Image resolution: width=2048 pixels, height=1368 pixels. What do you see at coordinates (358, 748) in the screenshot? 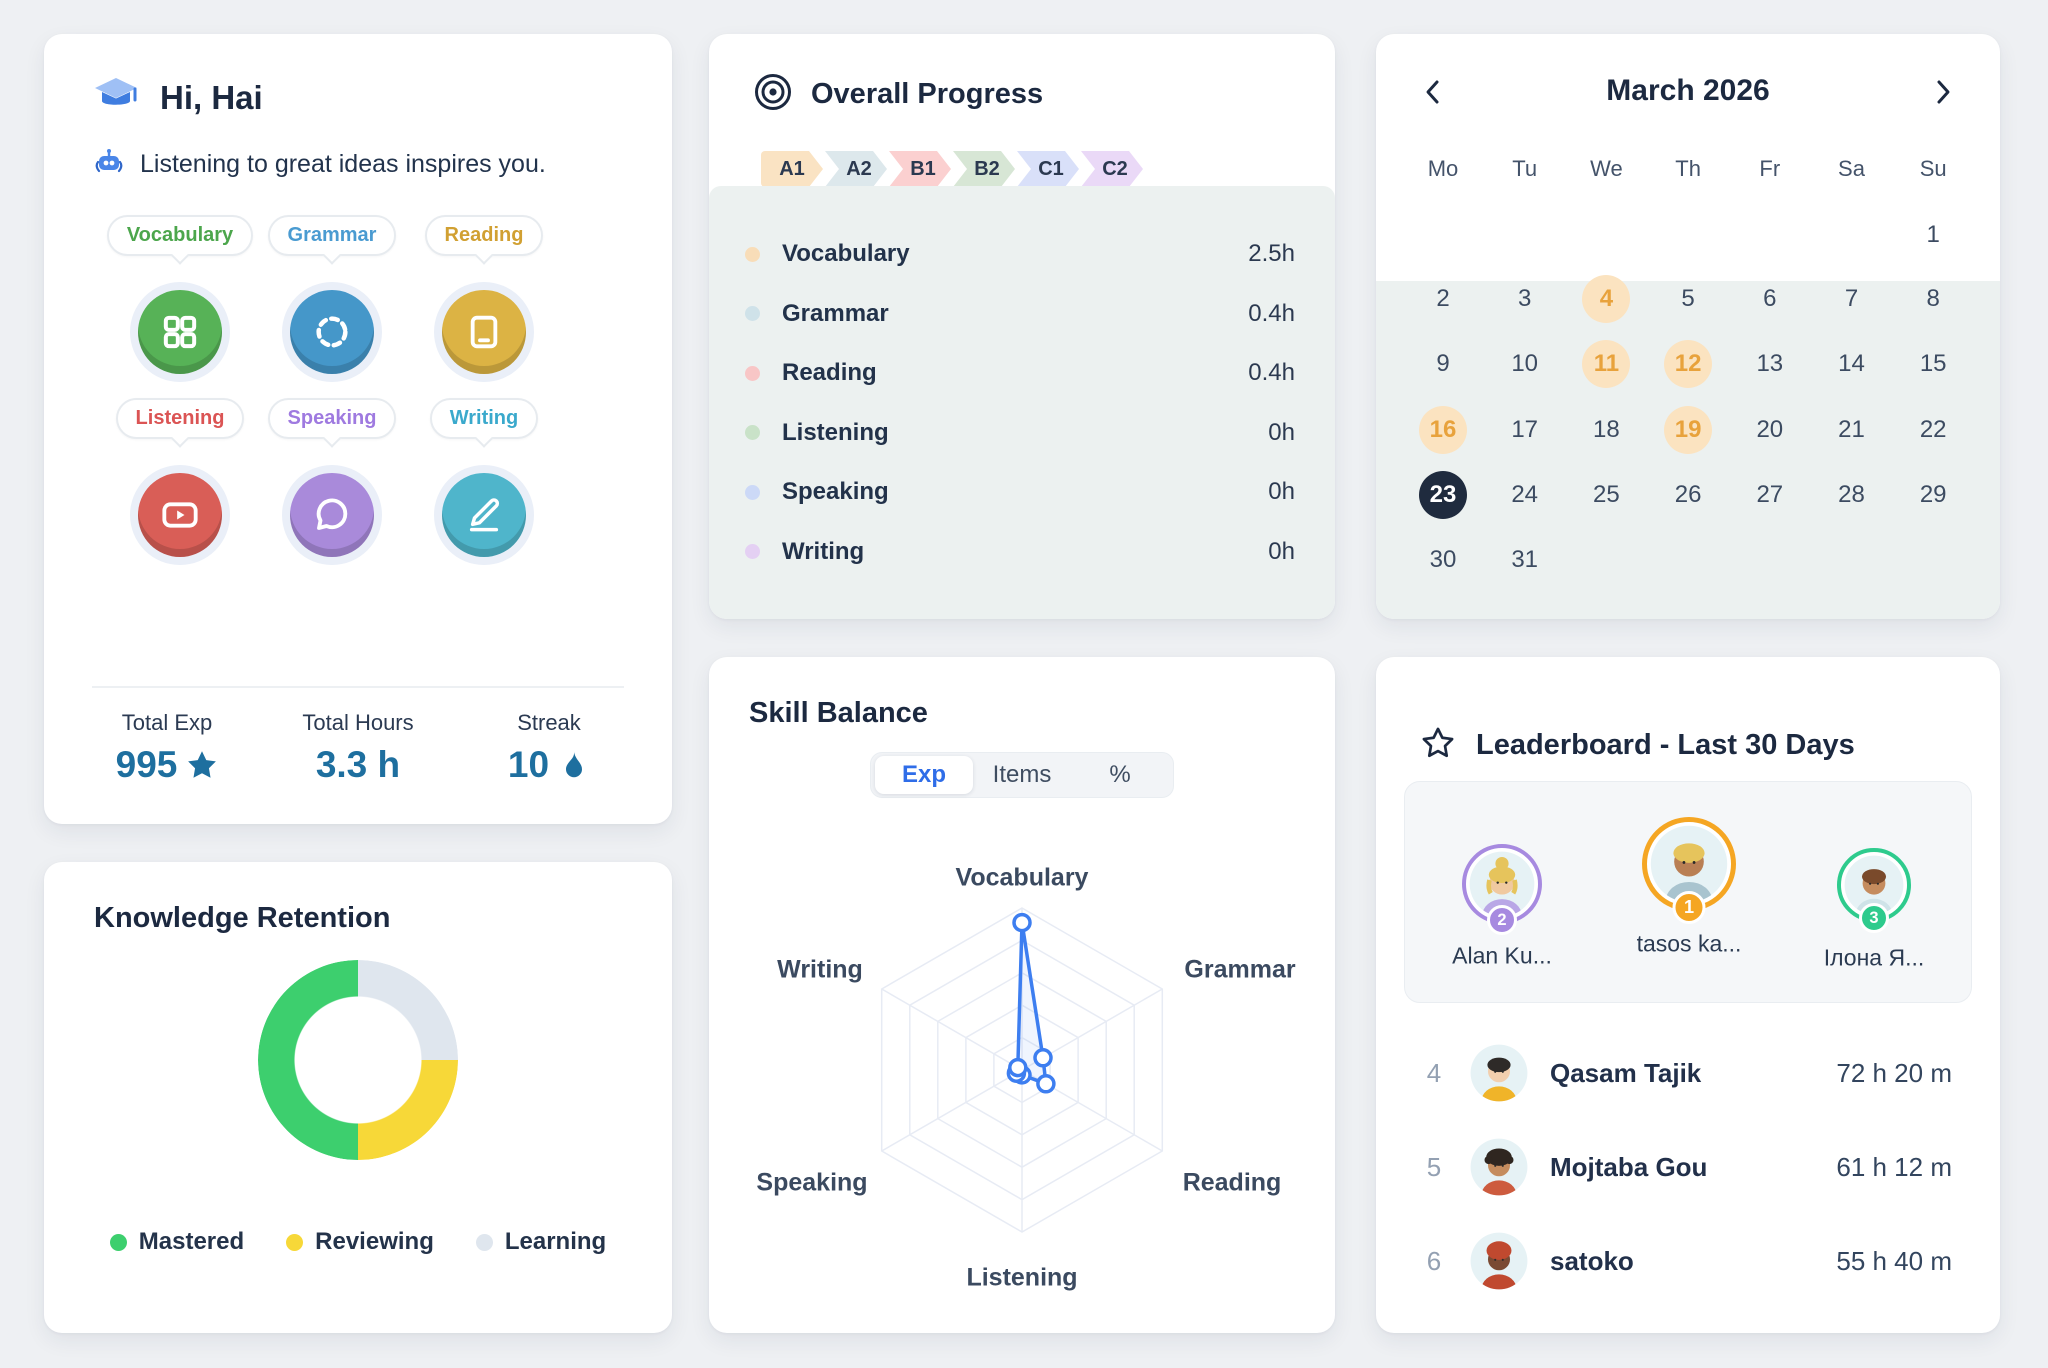
I see `stats-row: Total Exp 995 Total Hours 3.3 h Streak 10` at bounding box center [358, 748].